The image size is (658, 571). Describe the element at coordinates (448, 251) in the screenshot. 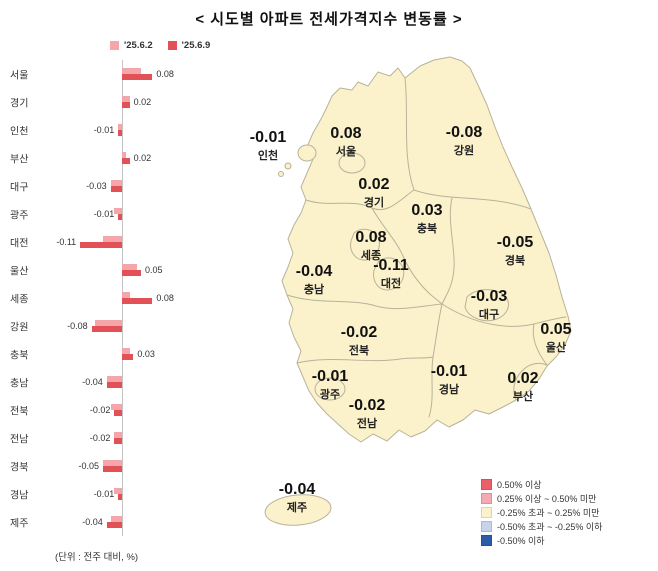

I see `border-chungbuk-gyeongbuk` at that location.